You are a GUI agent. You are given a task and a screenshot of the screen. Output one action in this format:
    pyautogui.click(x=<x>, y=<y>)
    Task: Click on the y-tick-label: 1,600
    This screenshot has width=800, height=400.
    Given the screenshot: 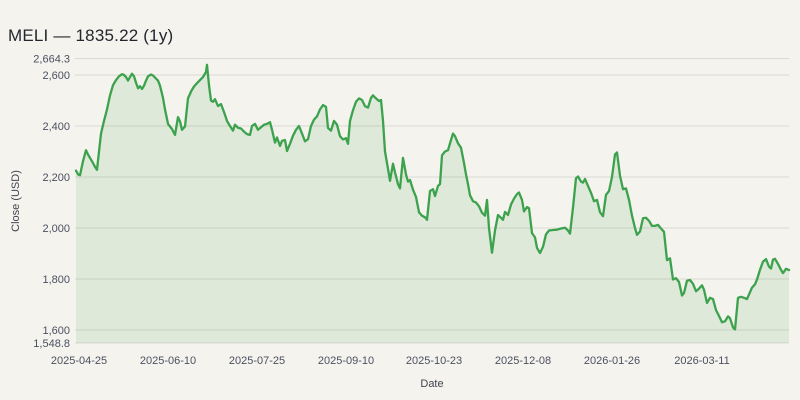 What is the action you would take?
    pyautogui.click(x=56, y=331)
    